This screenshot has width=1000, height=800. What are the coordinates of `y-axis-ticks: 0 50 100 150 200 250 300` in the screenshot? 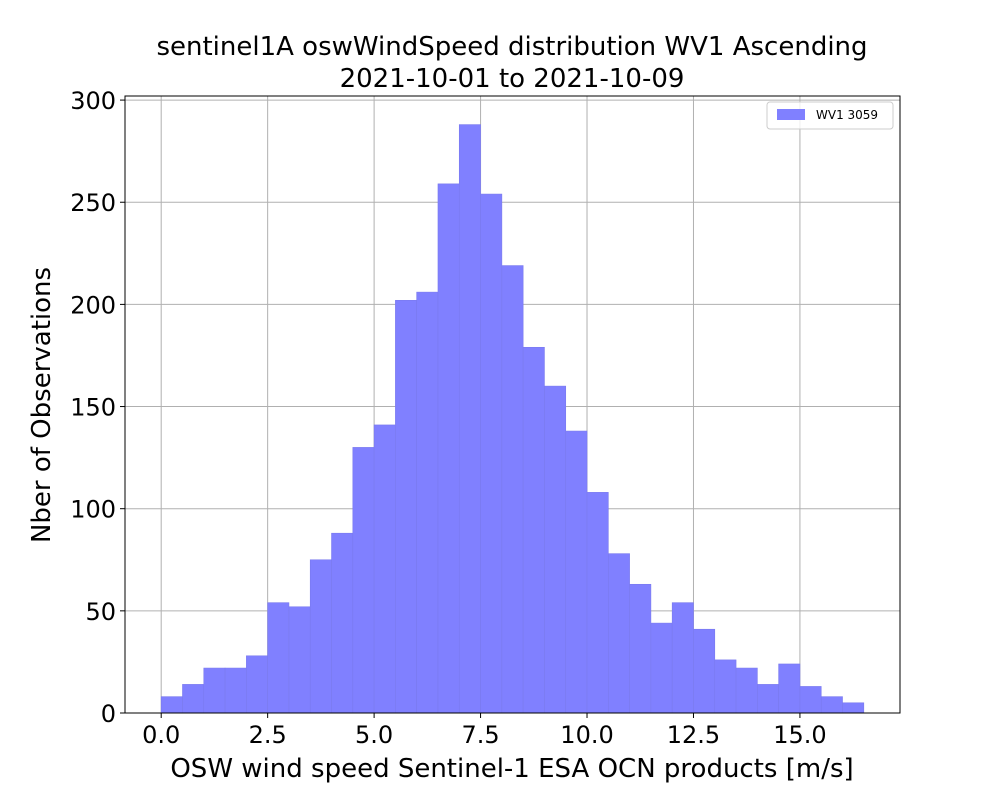 It's located at (97, 407).